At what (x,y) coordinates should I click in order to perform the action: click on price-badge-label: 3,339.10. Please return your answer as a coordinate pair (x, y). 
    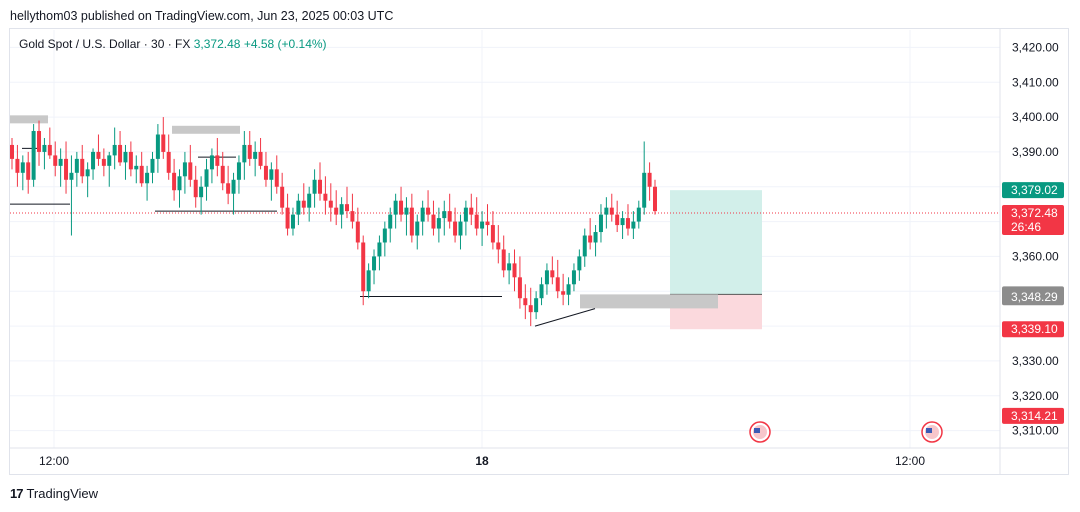
    Looking at the image, I should click on (1034, 329).